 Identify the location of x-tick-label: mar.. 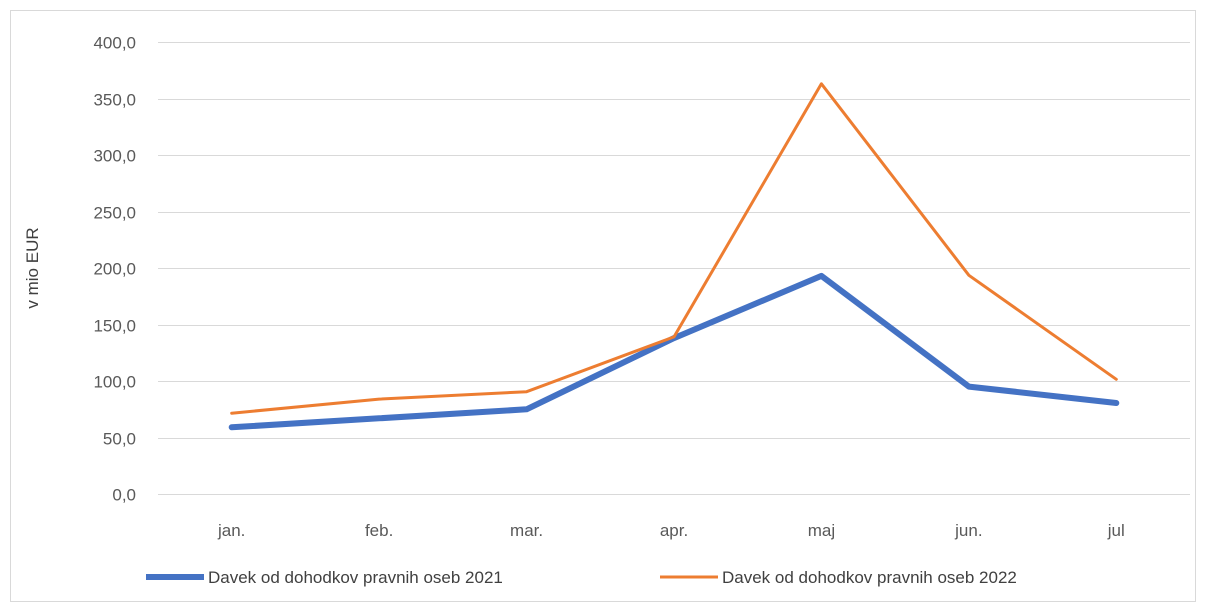
(526, 530).